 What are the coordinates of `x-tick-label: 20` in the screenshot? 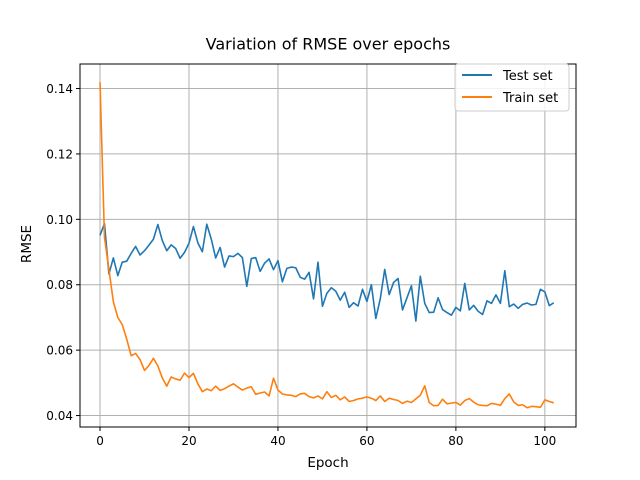 It's located at (188, 441).